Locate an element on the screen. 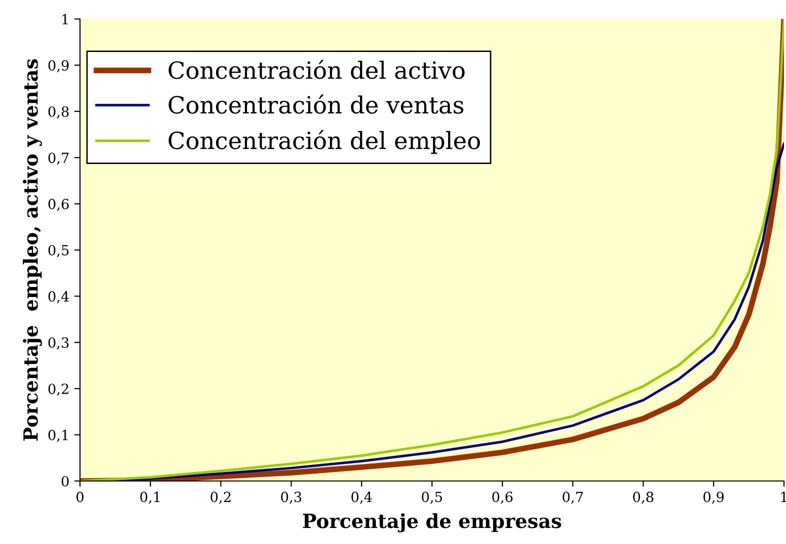 This screenshot has width=786, height=544. y-tick-label: 0,5 is located at coordinates (58, 251).